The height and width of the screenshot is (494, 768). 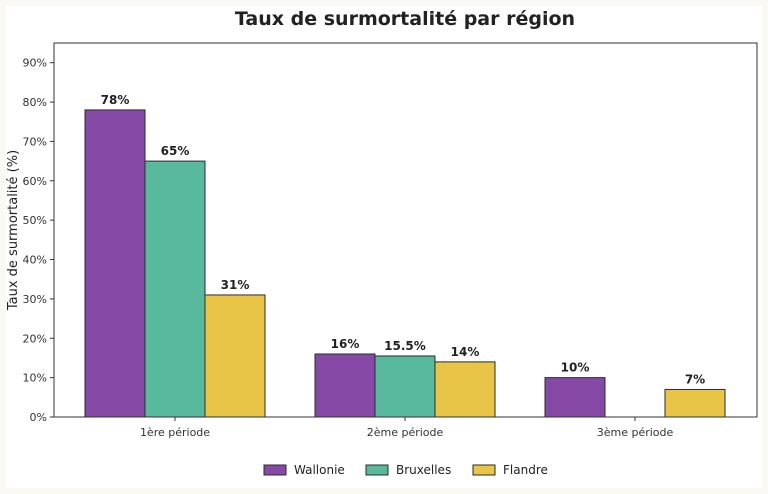 I want to click on bar-value-label: 78%, so click(x=115, y=100).